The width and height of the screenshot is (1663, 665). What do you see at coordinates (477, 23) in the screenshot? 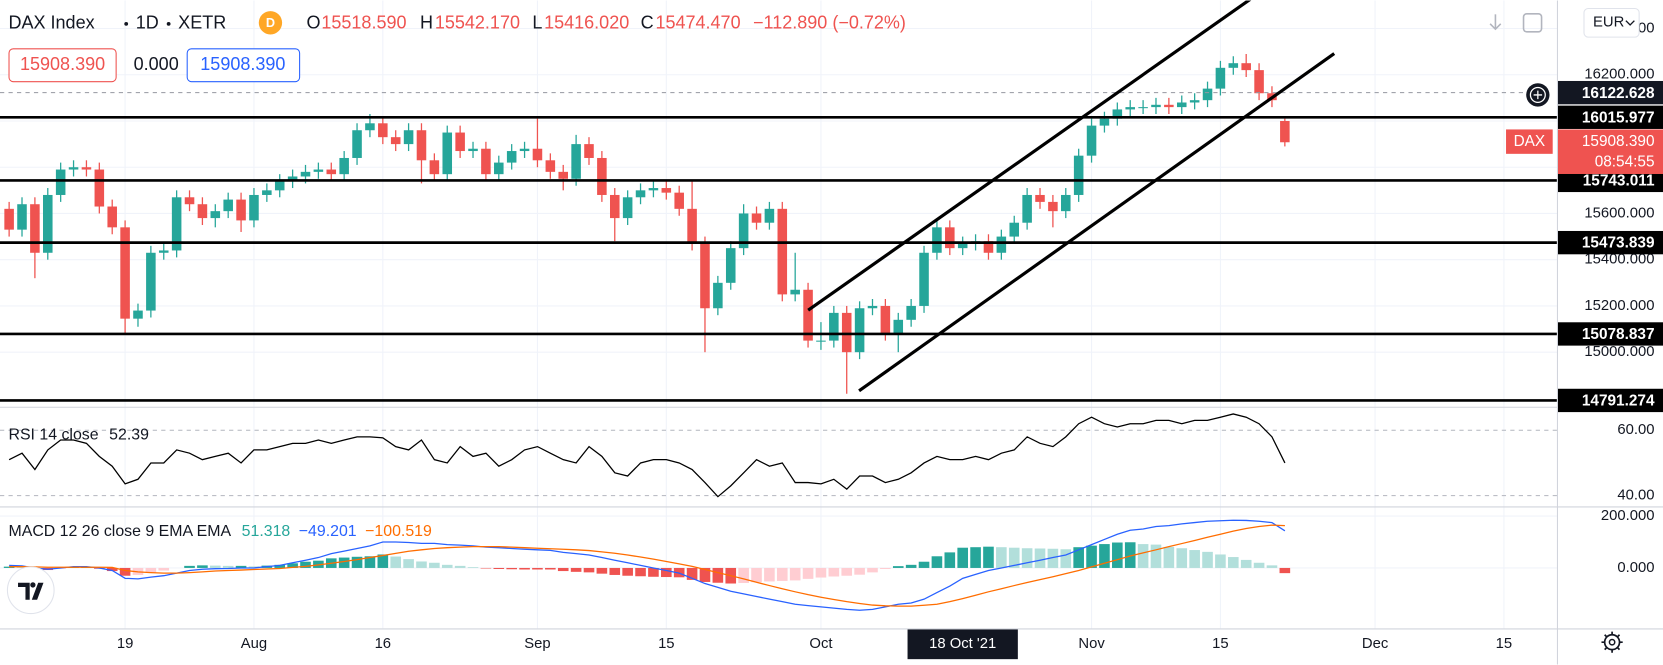
I see `ohlc-value: 15542.170` at bounding box center [477, 23].